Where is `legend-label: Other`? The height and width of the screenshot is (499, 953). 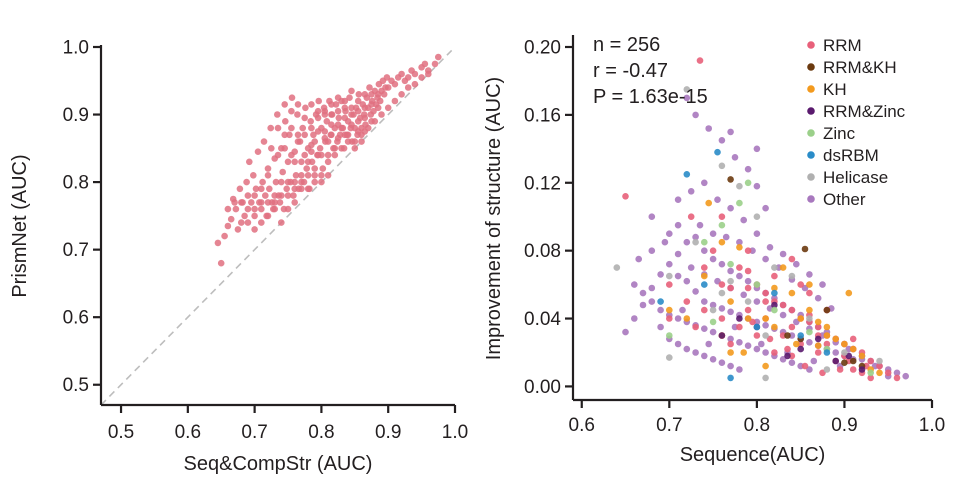 legend-label: Other is located at coordinates (844, 199).